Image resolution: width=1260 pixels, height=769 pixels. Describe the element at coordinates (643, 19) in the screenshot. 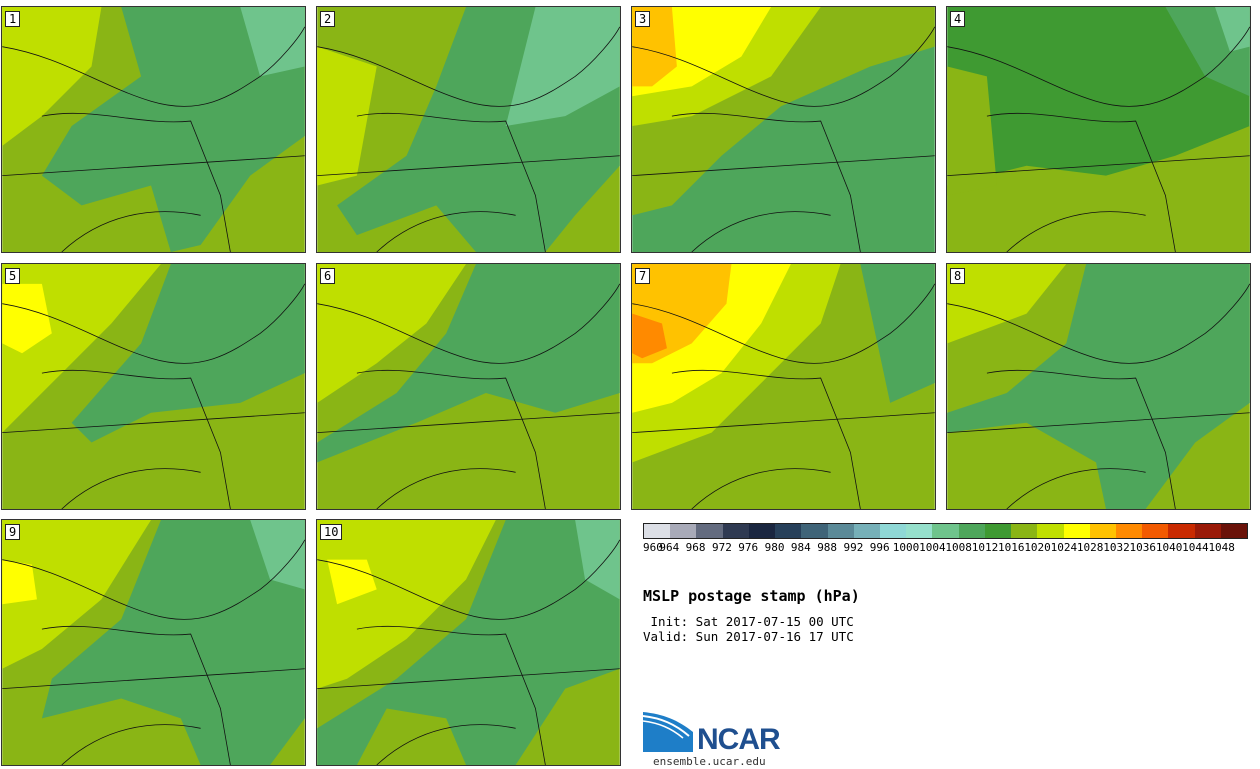

I see `member-label: 3` at that location.